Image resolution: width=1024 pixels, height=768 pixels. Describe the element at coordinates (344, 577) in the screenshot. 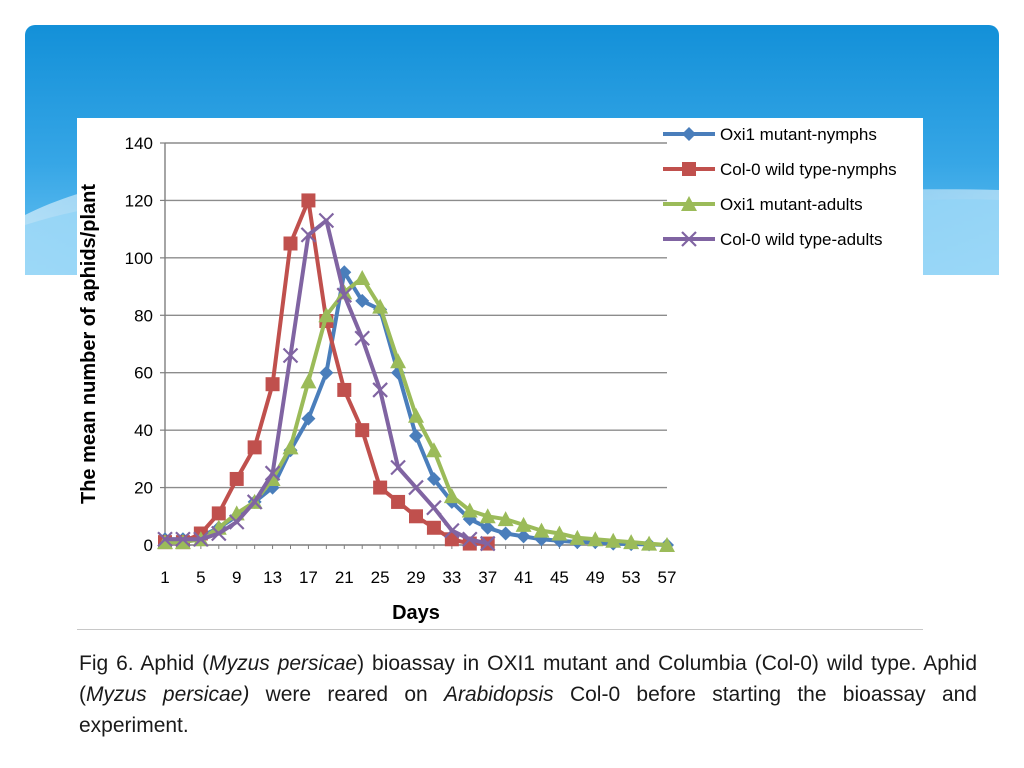

I see `x-tick-label: 21` at that location.